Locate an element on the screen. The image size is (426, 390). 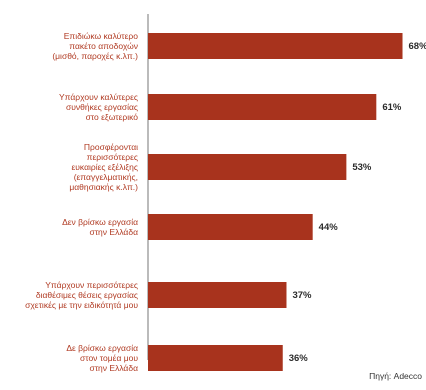
value-label-4: 37% is located at coordinates (302, 295).